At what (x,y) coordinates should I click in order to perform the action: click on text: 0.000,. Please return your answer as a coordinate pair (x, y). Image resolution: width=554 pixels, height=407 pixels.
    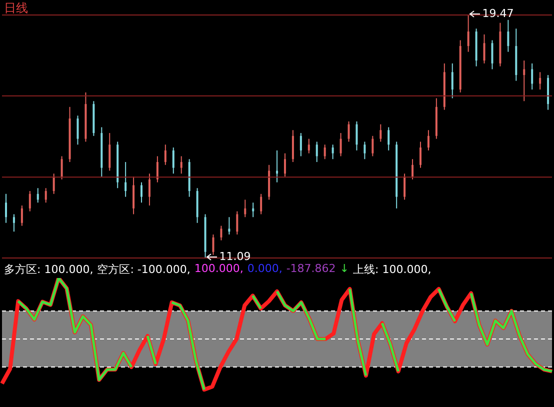
    Looking at the image, I should click on (264, 269).